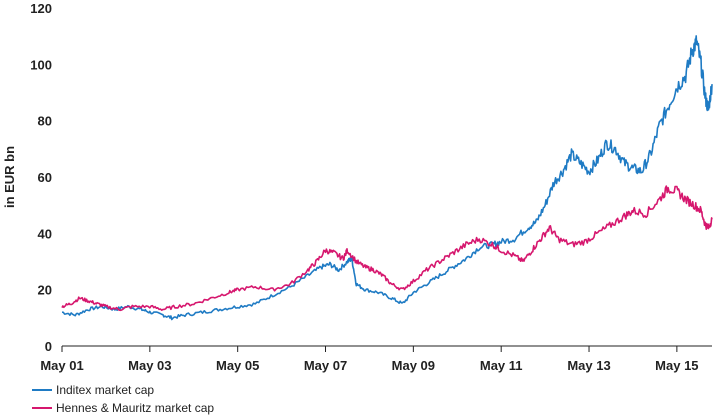 This screenshot has height=418, width=714. I want to click on legend-item-inditex: Inditex market cap, so click(123, 390).